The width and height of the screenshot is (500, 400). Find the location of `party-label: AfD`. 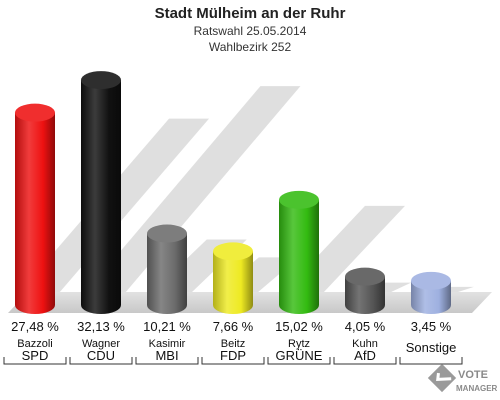

party-label: AfD is located at coordinates (365, 355).